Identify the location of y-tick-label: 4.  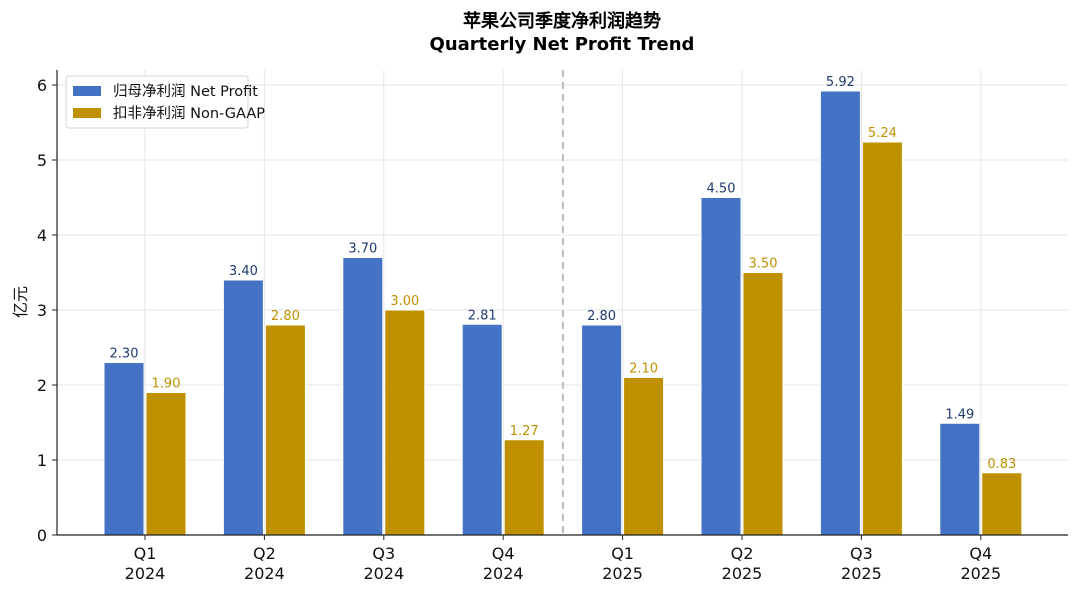
(42, 235).